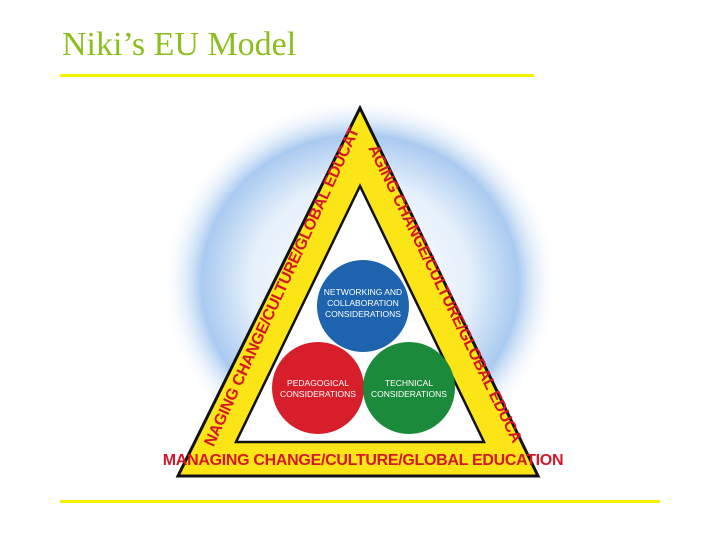  What do you see at coordinates (179, 44) in the screenshot?
I see `slide-title: Niki’s EU Model` at bounding box center [179, 44].